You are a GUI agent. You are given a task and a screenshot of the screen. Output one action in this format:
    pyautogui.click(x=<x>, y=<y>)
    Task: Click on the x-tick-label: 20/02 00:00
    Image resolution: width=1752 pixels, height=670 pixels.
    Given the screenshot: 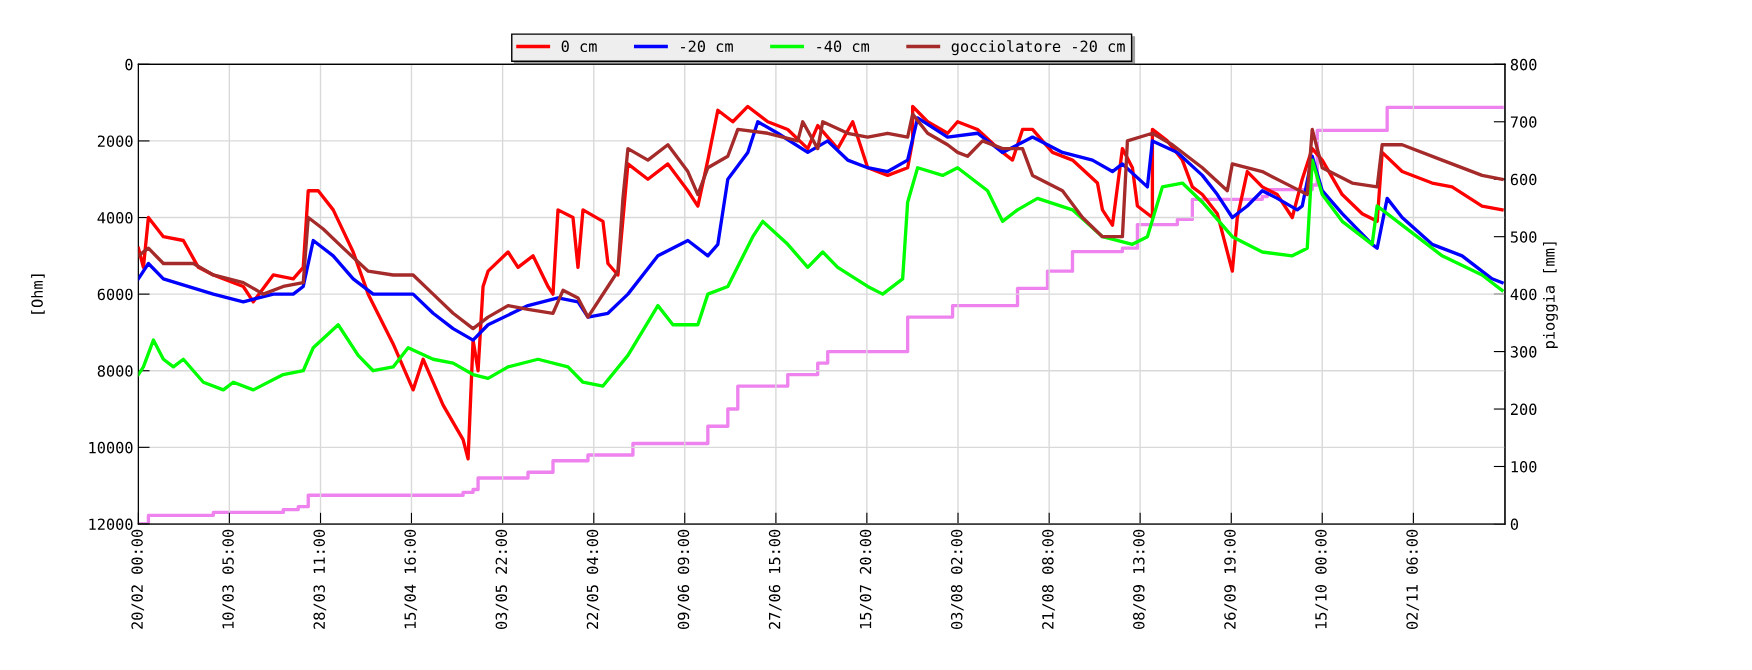 What is the action you would take?
    pyautogui.click(x=138, y=579)
    